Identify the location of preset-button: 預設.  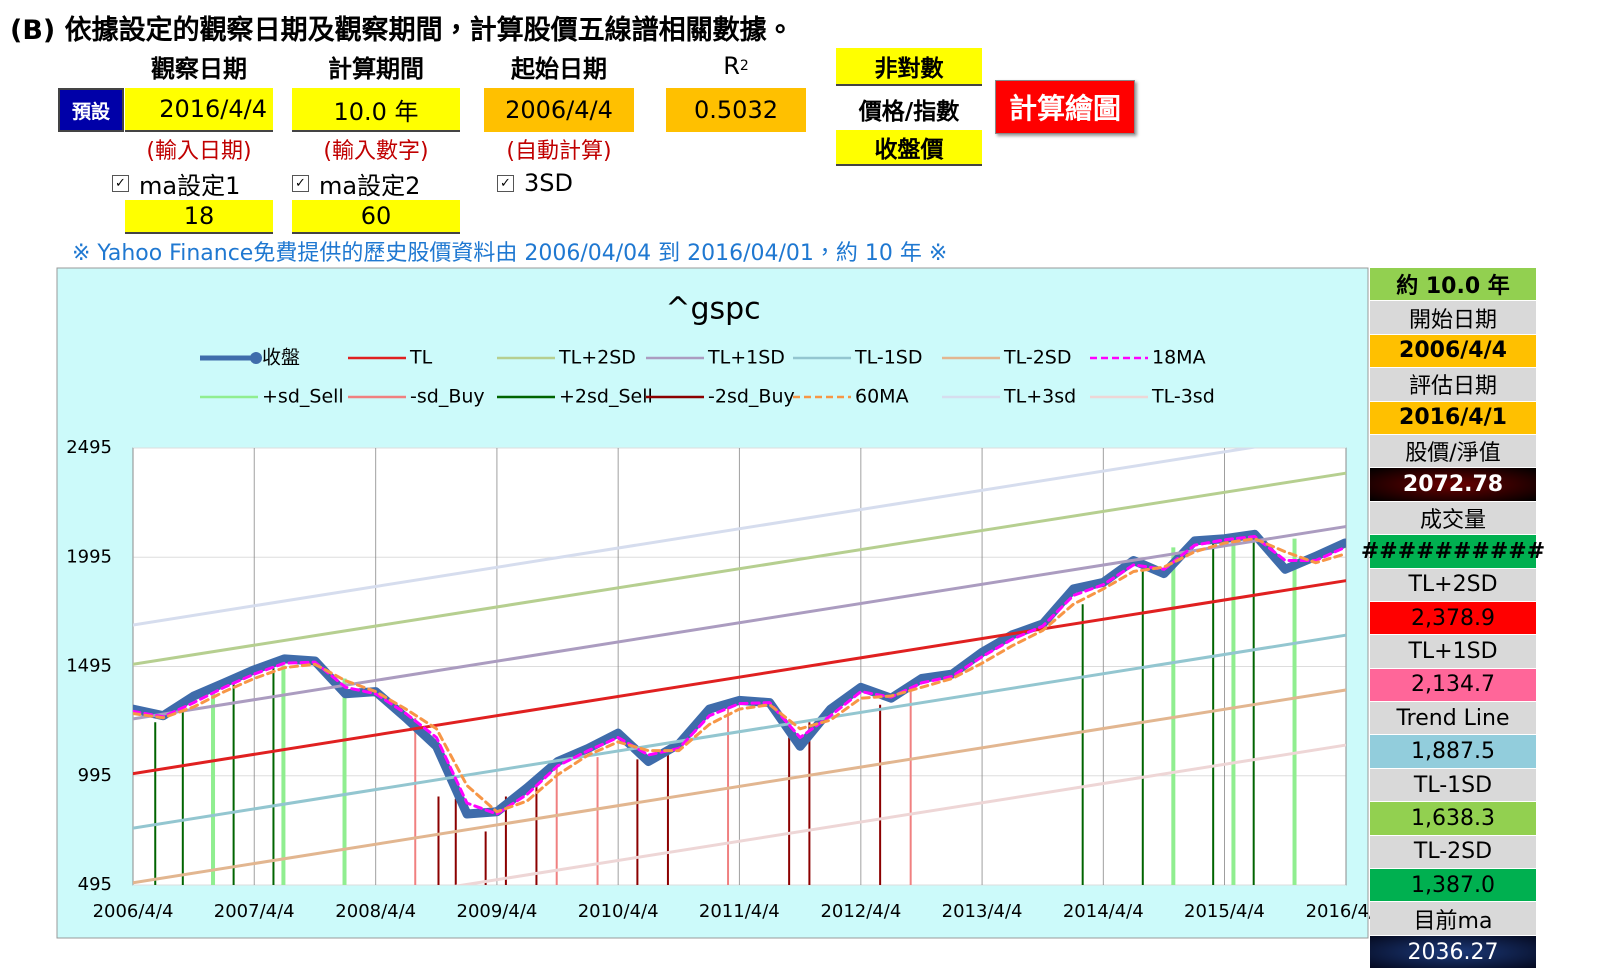
(91, 110).